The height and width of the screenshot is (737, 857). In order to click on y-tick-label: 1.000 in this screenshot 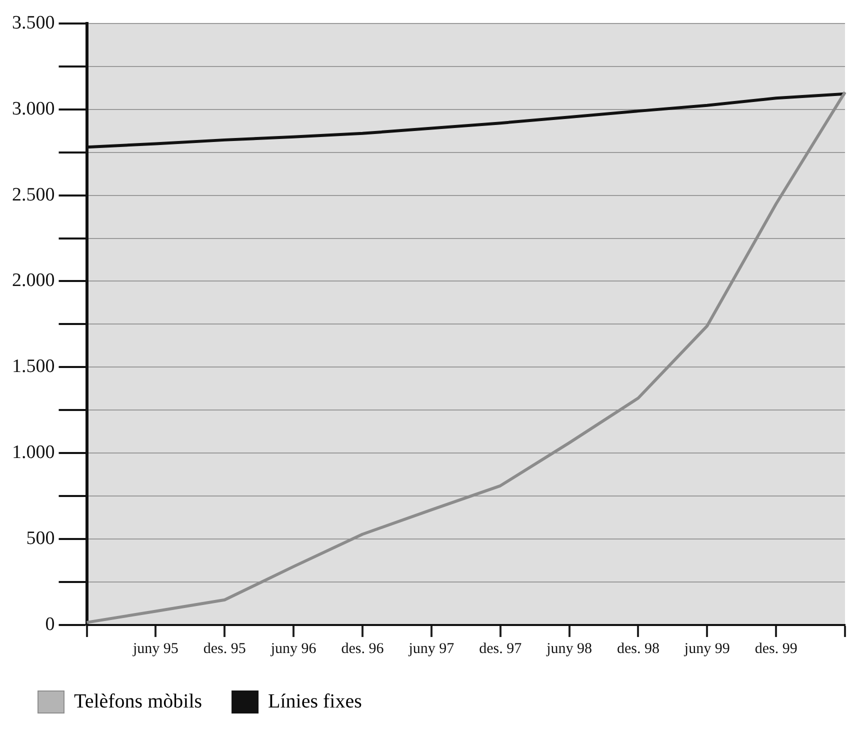, I will do `click(33, 453)`.